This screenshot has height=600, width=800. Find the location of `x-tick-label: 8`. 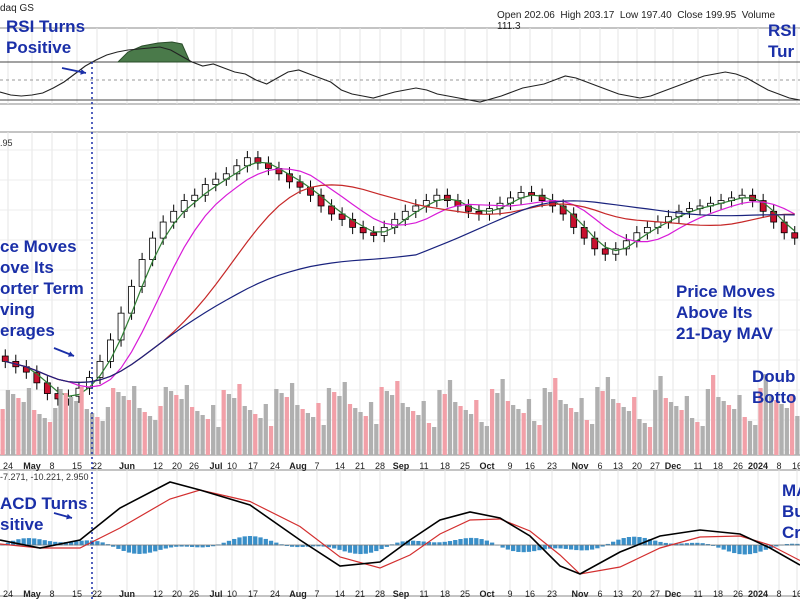

x-tick-label: 8 is located at coordinates (51, 466).